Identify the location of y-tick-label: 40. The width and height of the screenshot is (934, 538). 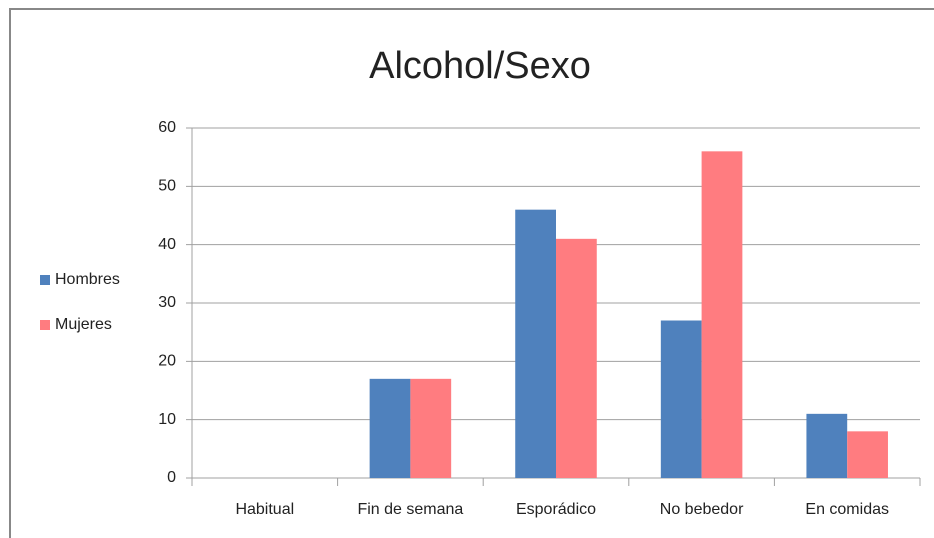
(167, 244).